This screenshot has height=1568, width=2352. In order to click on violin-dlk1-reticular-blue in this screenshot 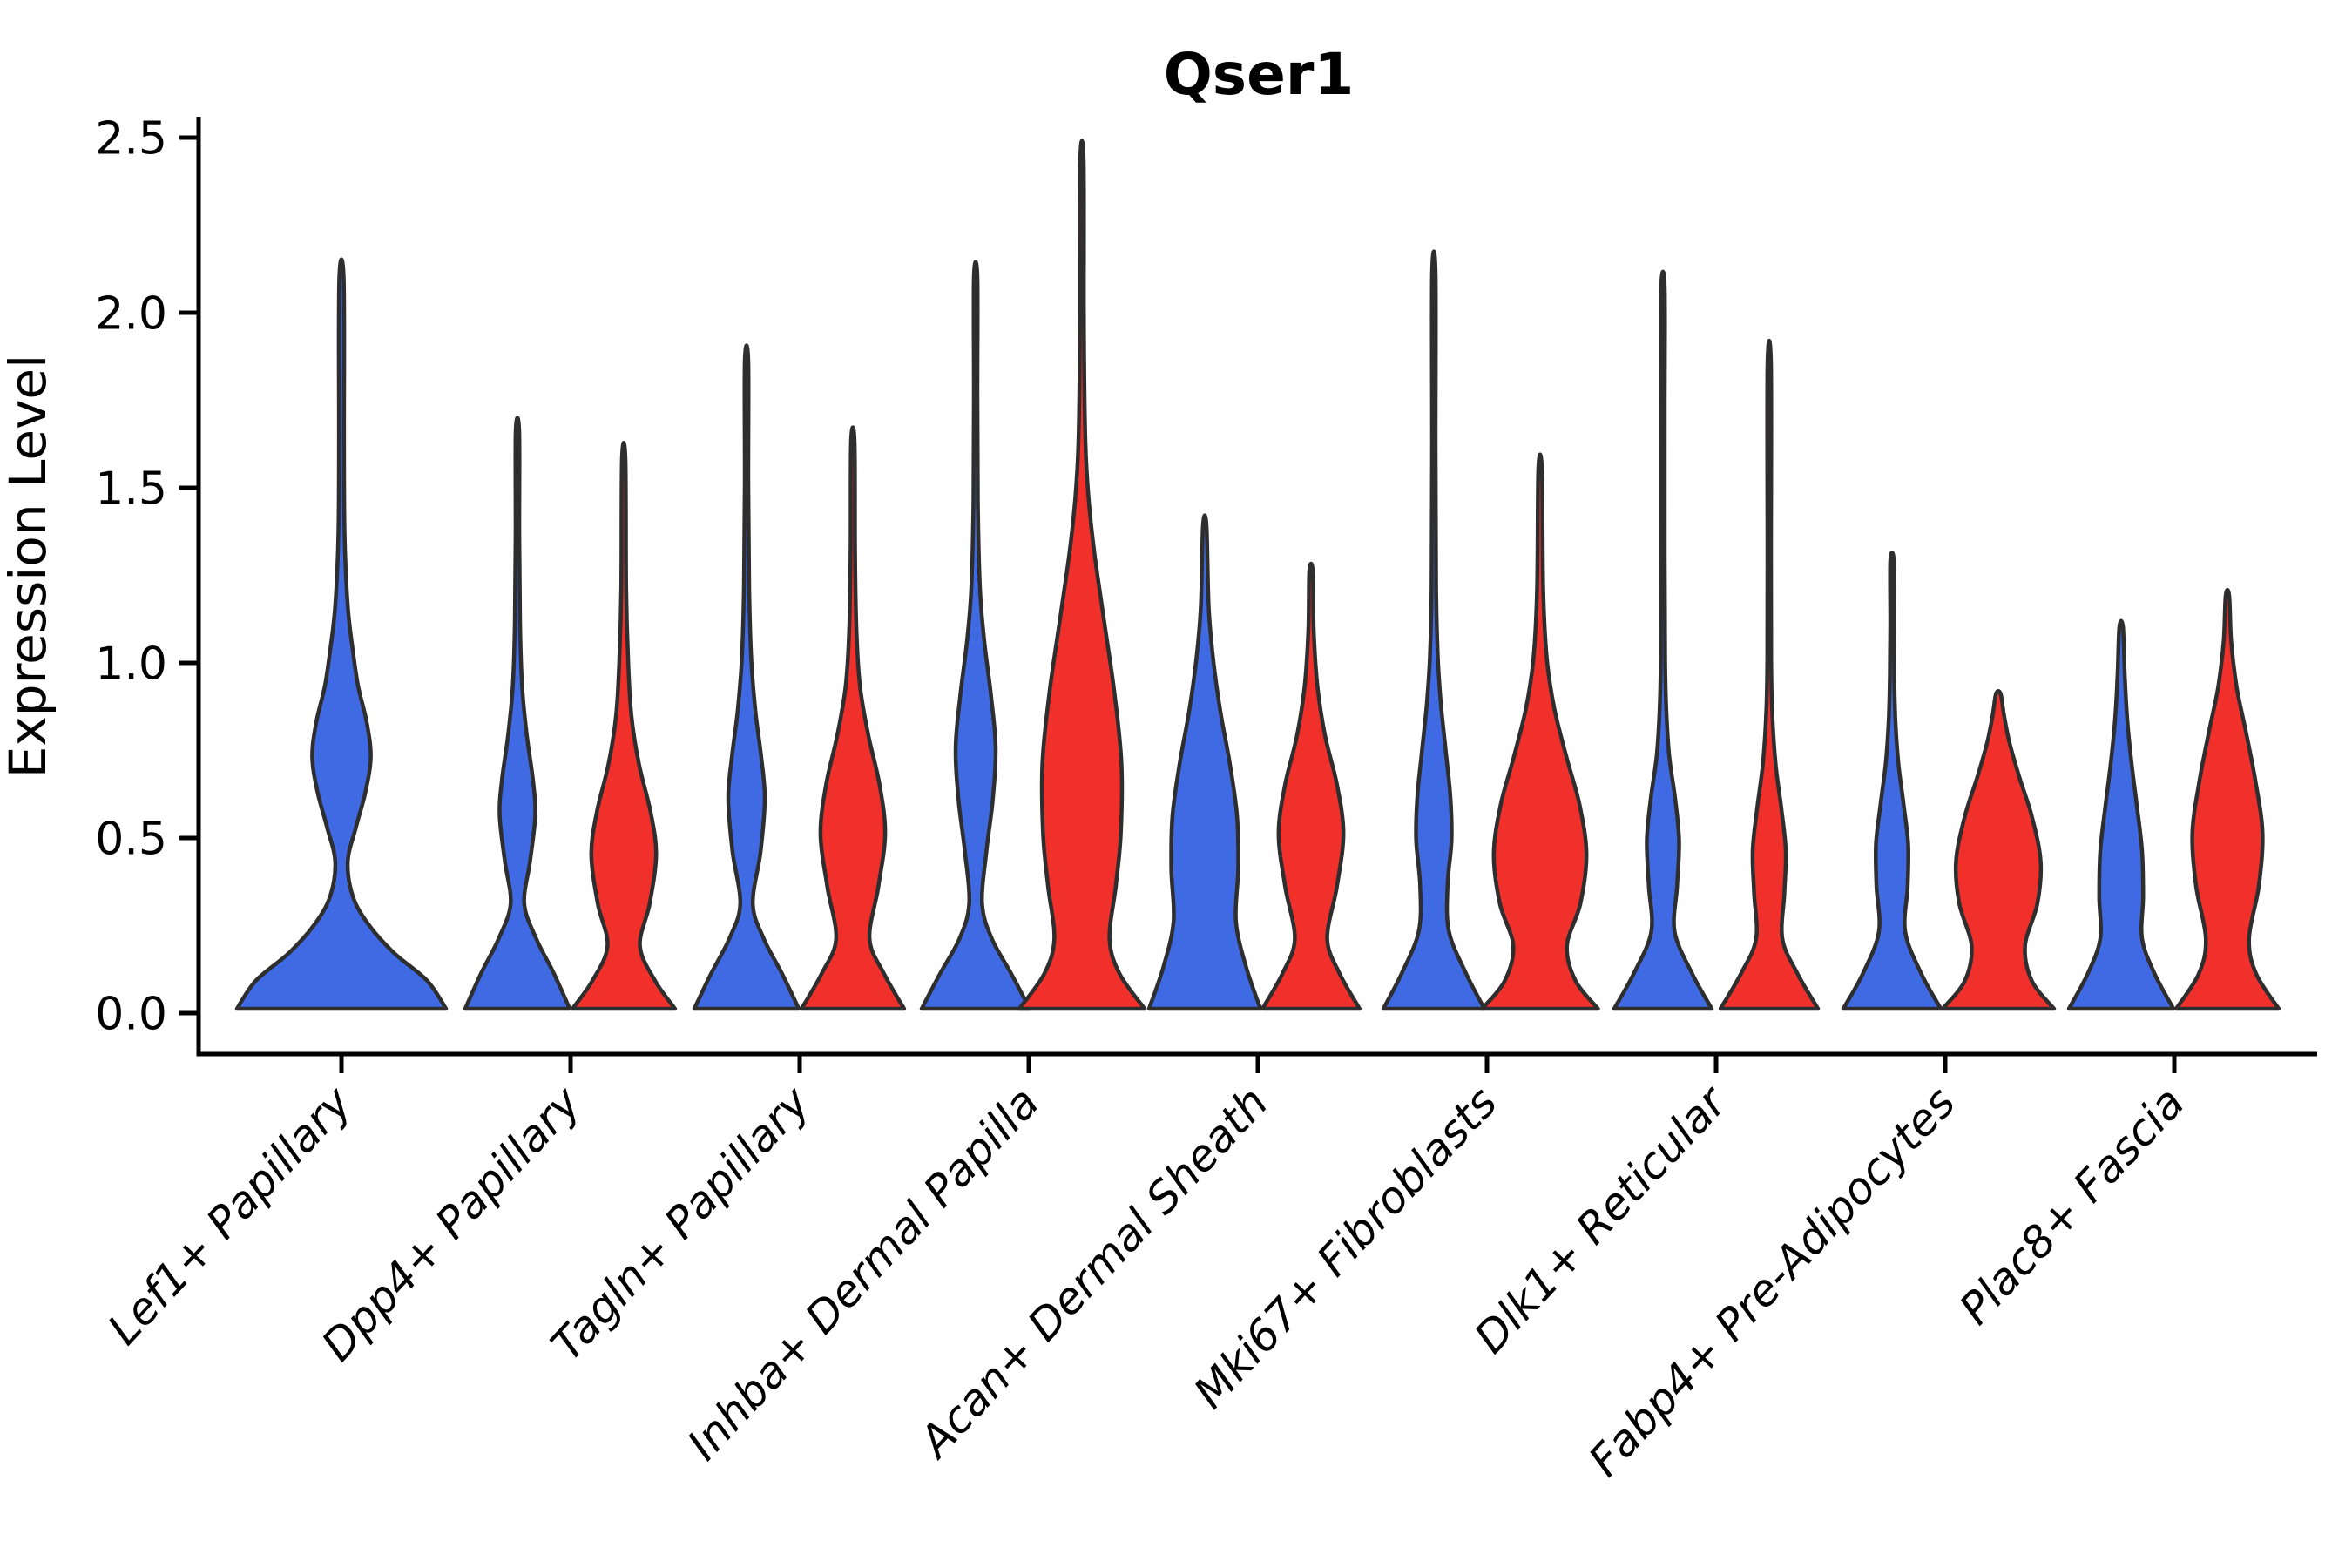, I will do `click(1663, 640)`.